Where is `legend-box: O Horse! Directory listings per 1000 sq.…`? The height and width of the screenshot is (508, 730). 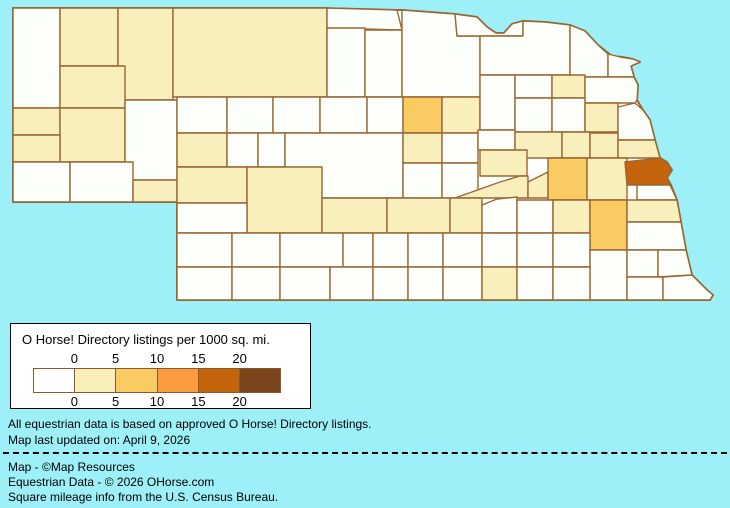 legend-box: O Horse! Directory listings per 1000 sq.… is located at coordinates (160, 366).